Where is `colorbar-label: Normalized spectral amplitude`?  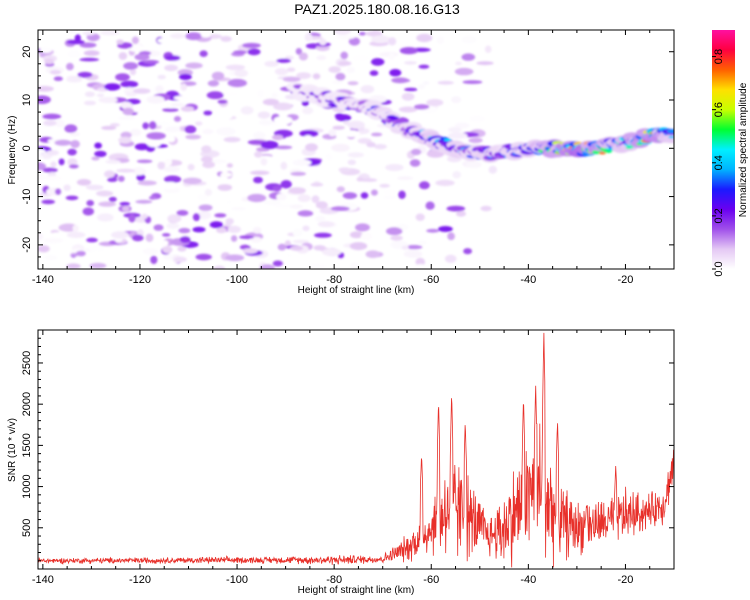 colorbar-label: Normalized spectral amplitude is located at coordinates (743, 149).